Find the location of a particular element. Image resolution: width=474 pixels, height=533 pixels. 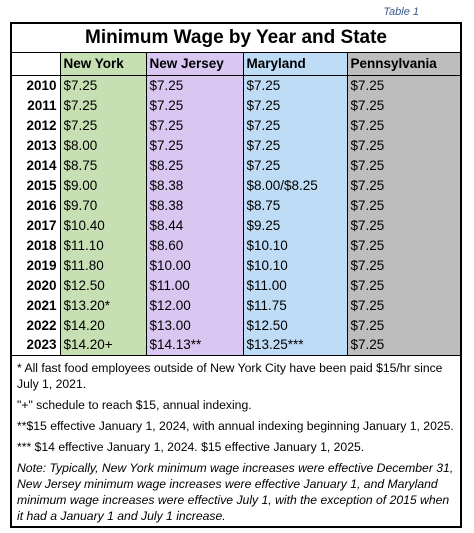

cell-new-york: $9.00 is located at coordinates (102, 185).